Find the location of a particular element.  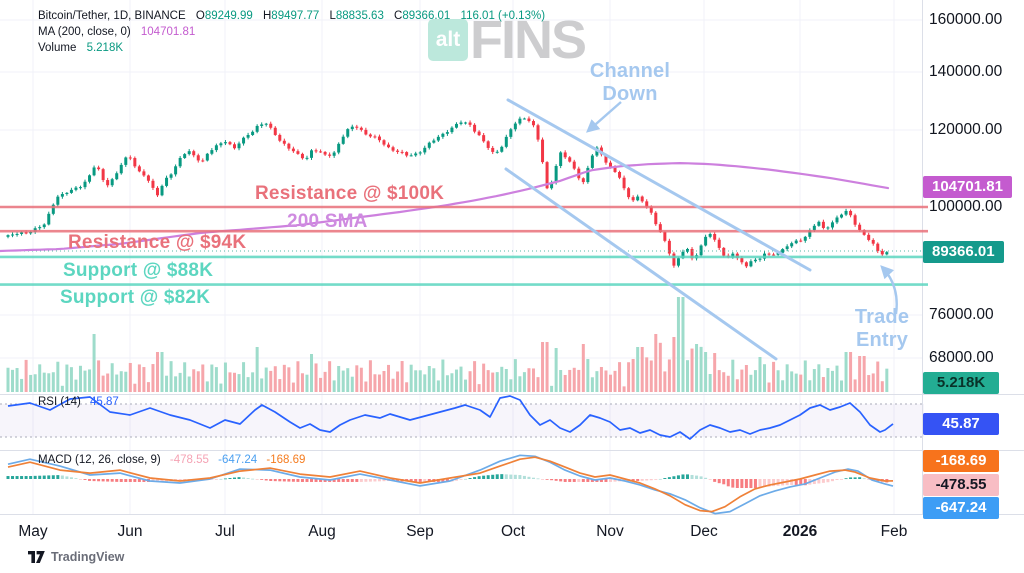

channel-upper-line is located at coordinates (659, 185).